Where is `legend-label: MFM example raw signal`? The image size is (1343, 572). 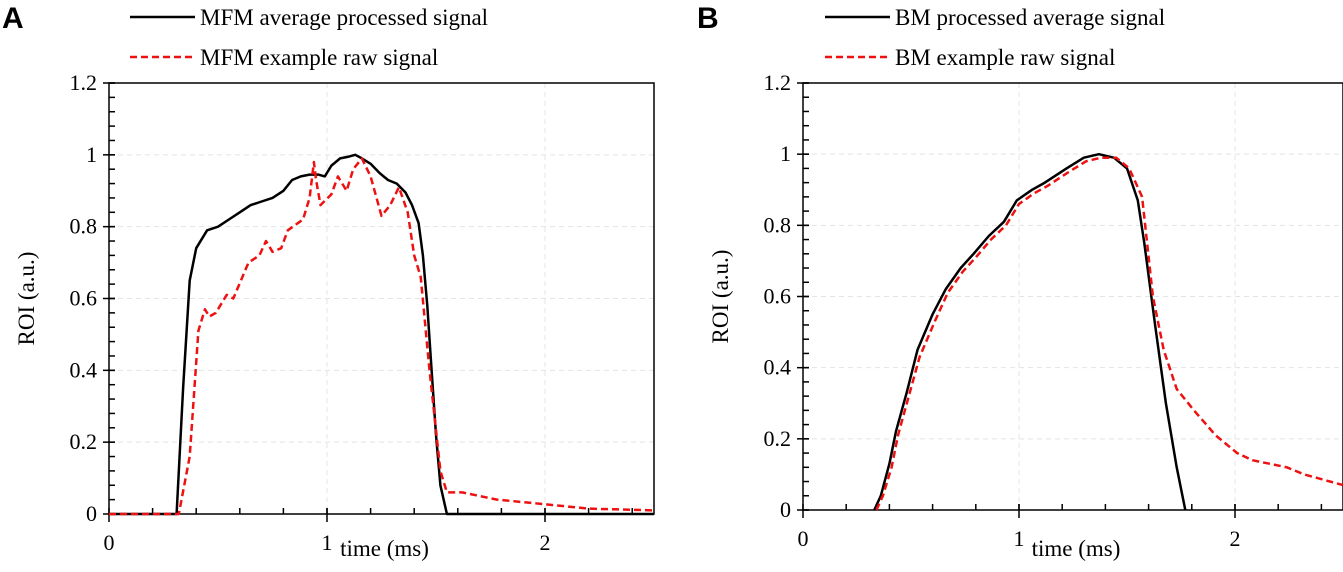 legend-label: MFM example raw signal is located at coordinates (319, 57).